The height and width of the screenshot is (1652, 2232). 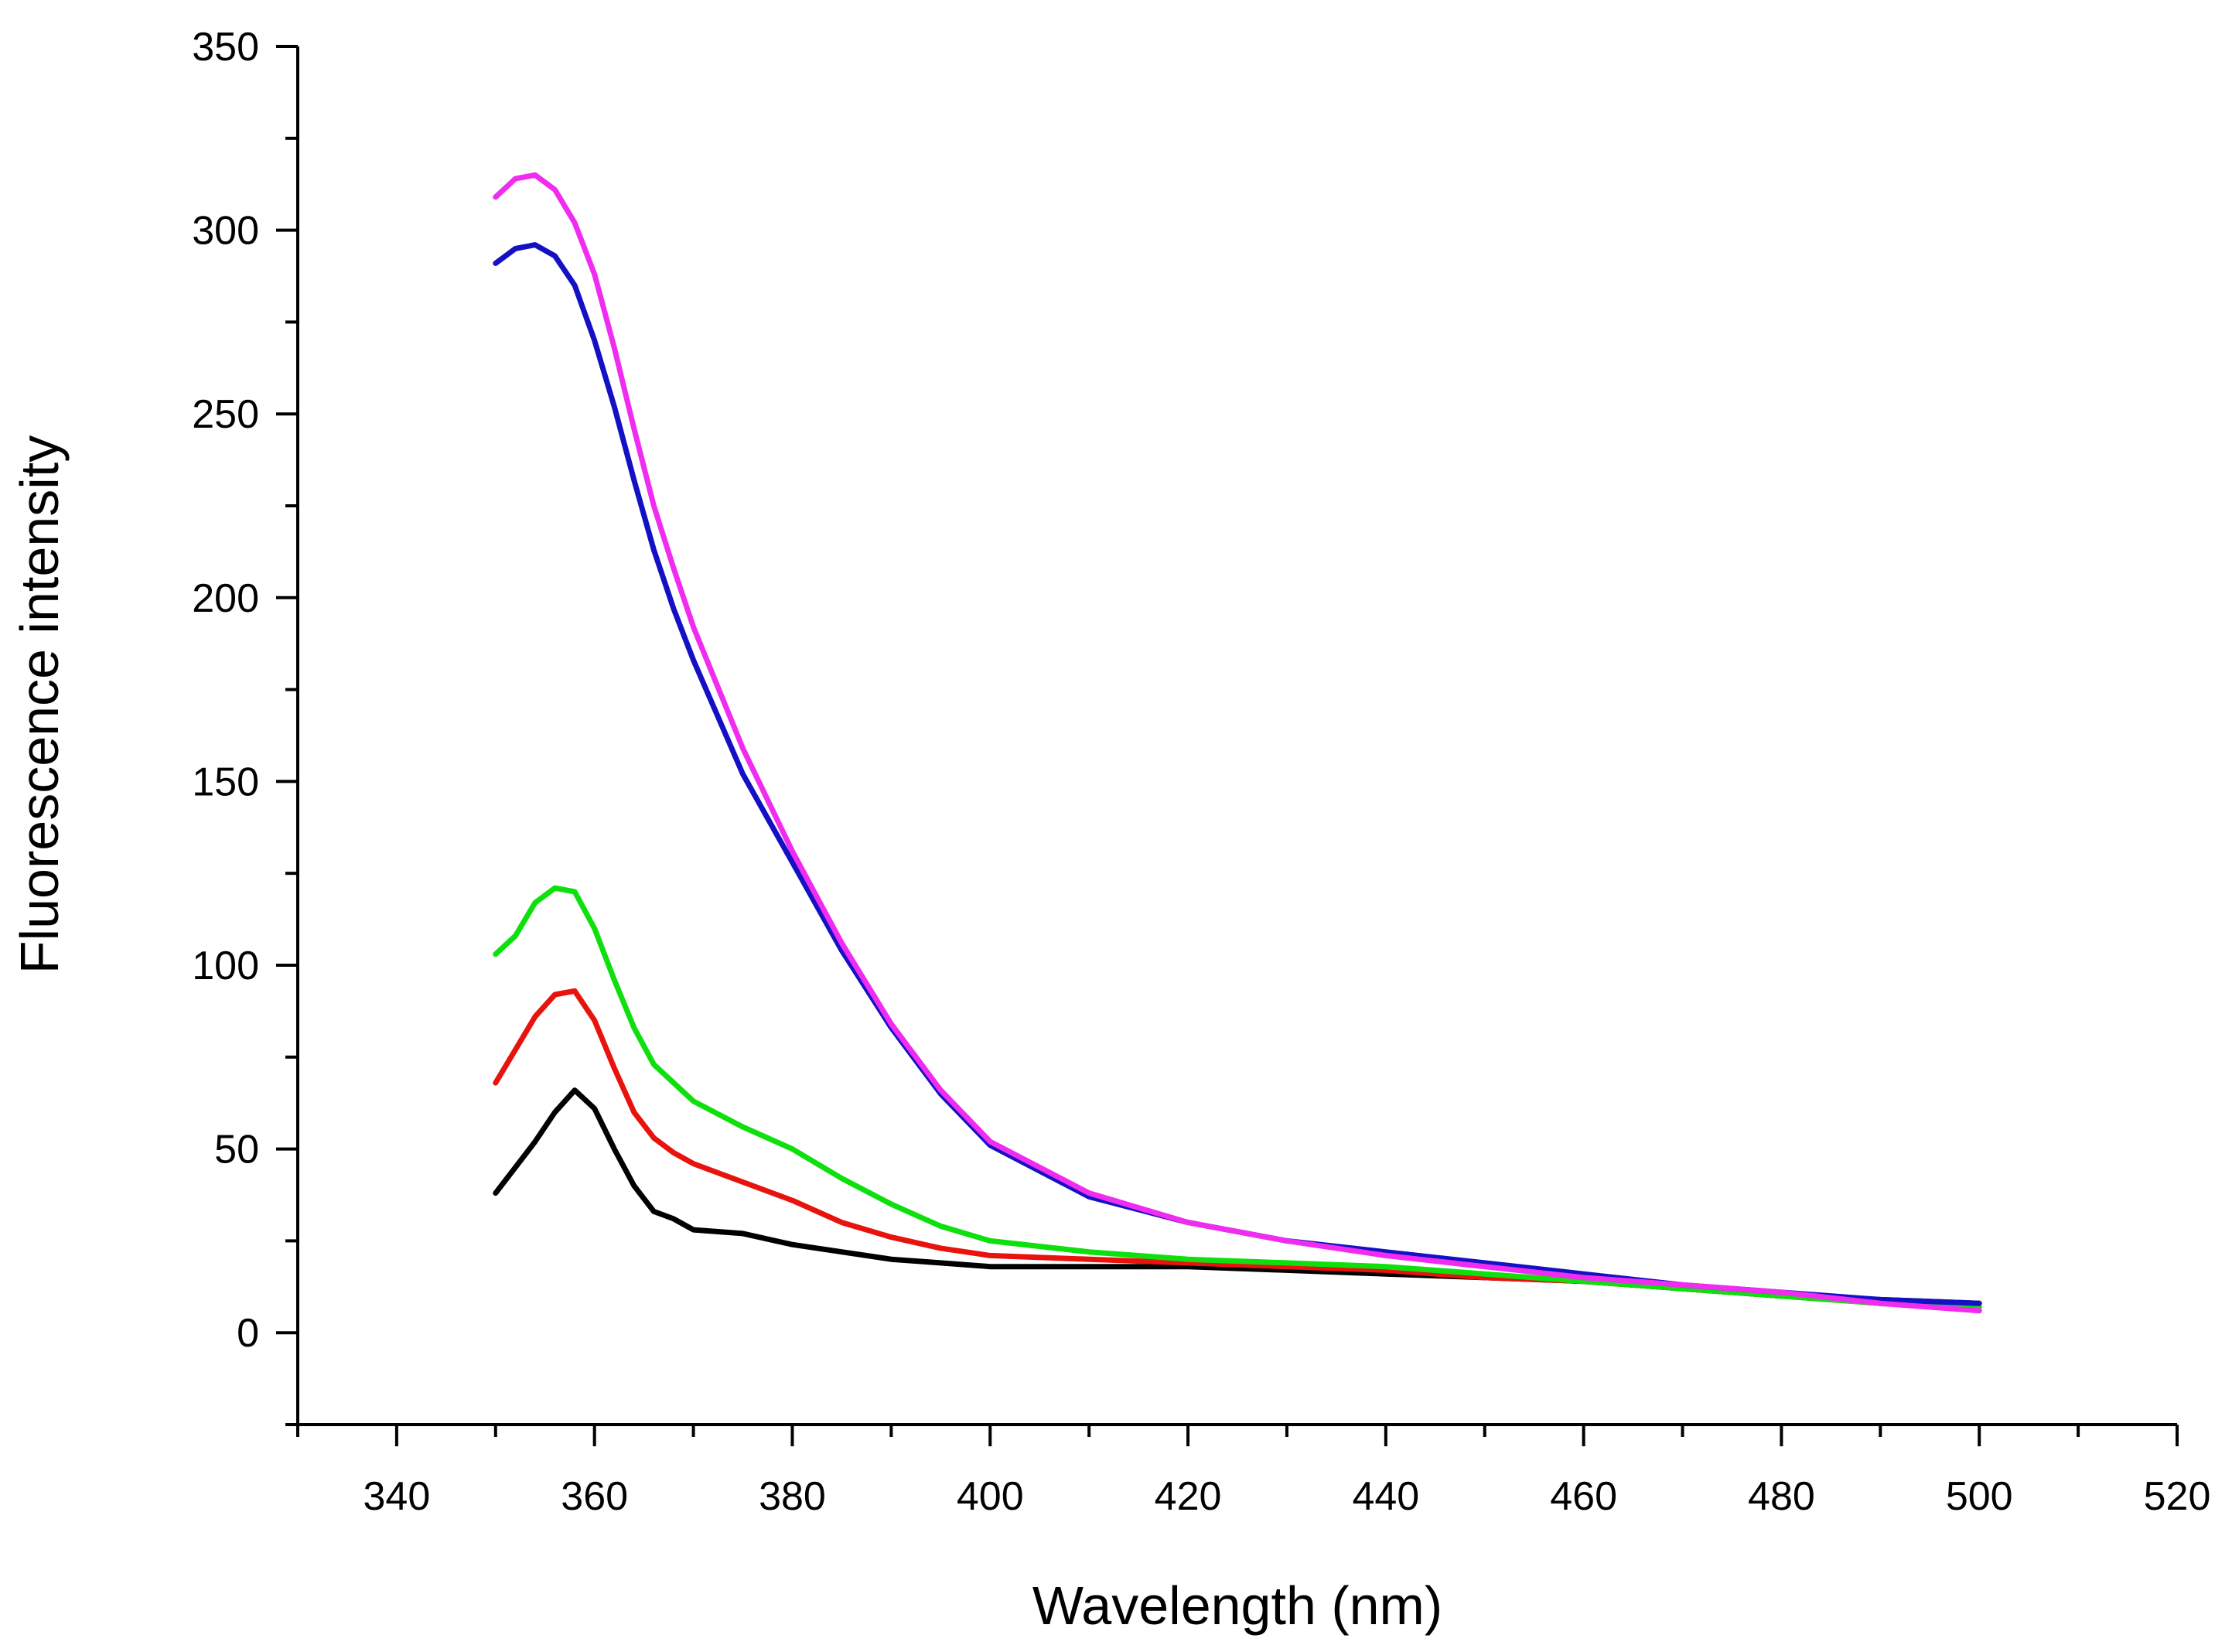 I want to click on y-tick-label: 150, so click(x=225, y=781).